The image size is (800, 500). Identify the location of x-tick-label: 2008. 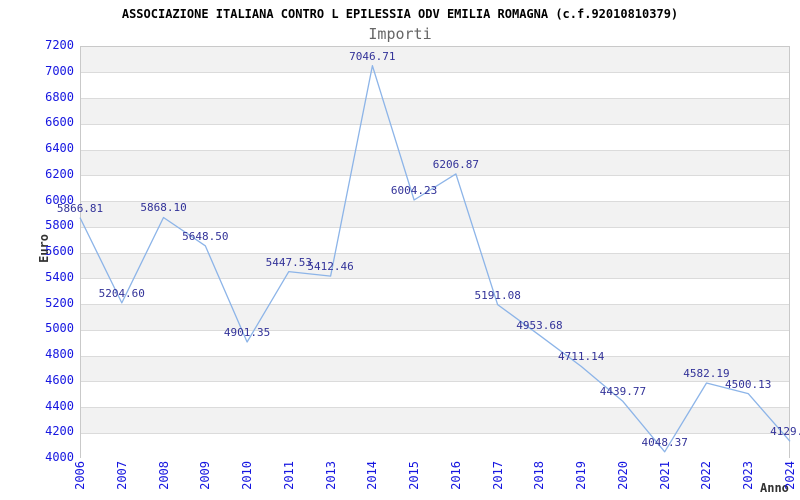
(163, 475).